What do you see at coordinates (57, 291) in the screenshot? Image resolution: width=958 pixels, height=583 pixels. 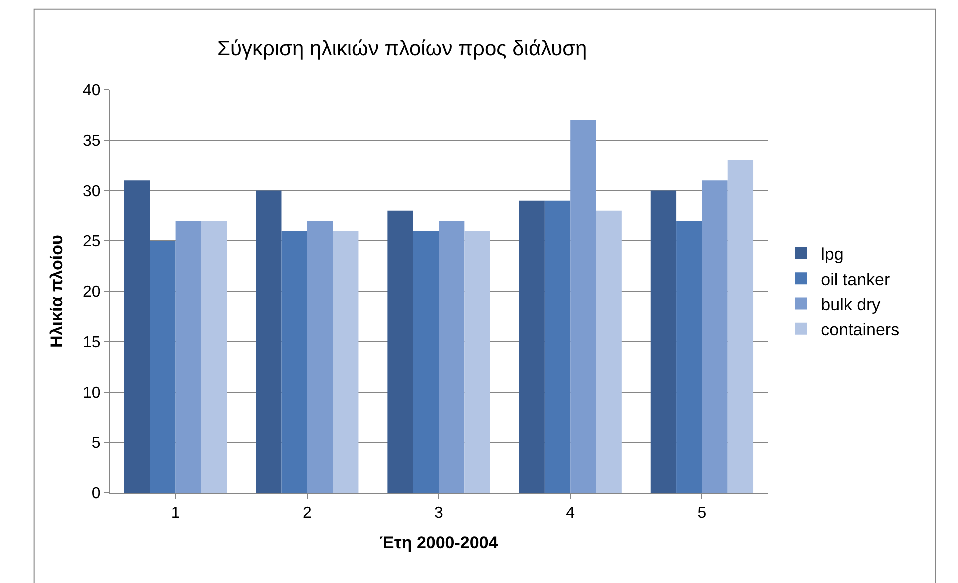 I see `y-axis-title: Ηλικία πλοίου` at bounding box center [57, 291].